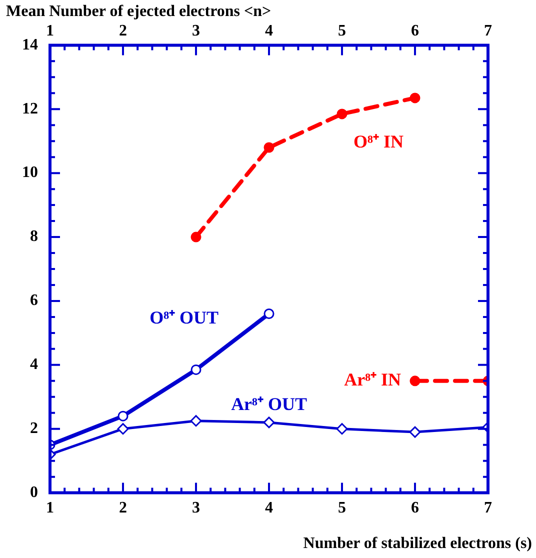  Describe the element at coordinates (34, 365) in the screenshot. I see `y-tick-label: 4` at that location.